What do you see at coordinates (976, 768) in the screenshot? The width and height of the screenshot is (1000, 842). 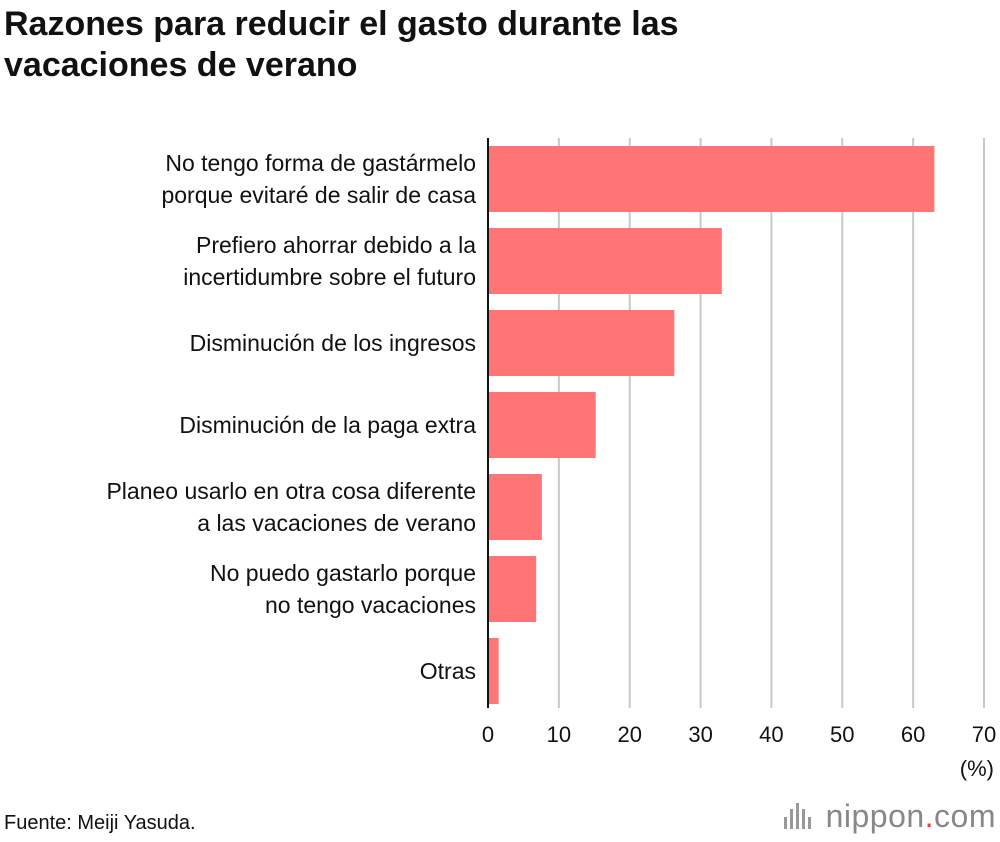 I see `axis-unit-label: (%)` at bounding box center [976, 768].